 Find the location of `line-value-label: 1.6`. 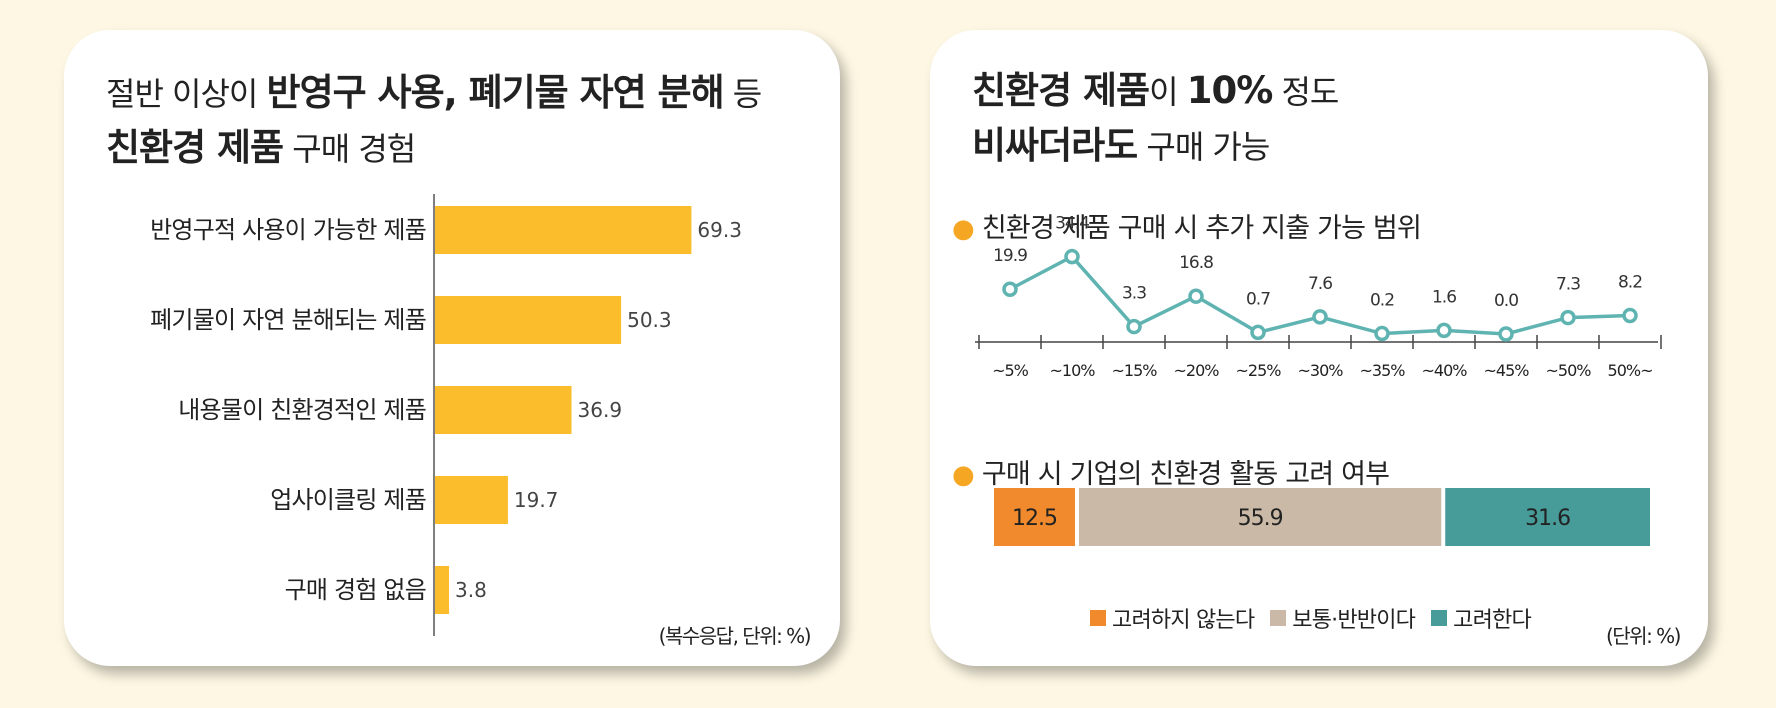

line-value-label: 1.6 is located at coordinates (1444, 297).